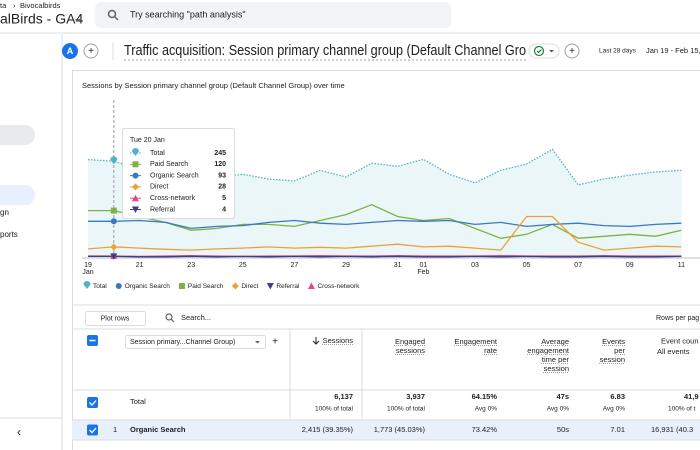 This screenshot has width=700, height=450. Describe the element at coordinates (682, 409) in the screenshot. I see `total-sub: 100% of t` at that location.